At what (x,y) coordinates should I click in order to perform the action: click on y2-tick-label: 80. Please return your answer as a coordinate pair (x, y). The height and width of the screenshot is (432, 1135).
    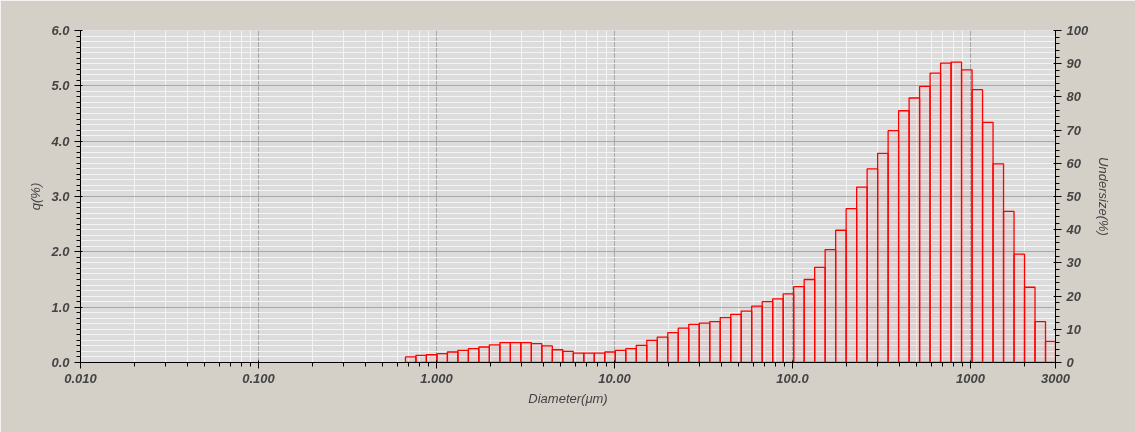
    Looking at the image, I should click on (1074, 97).